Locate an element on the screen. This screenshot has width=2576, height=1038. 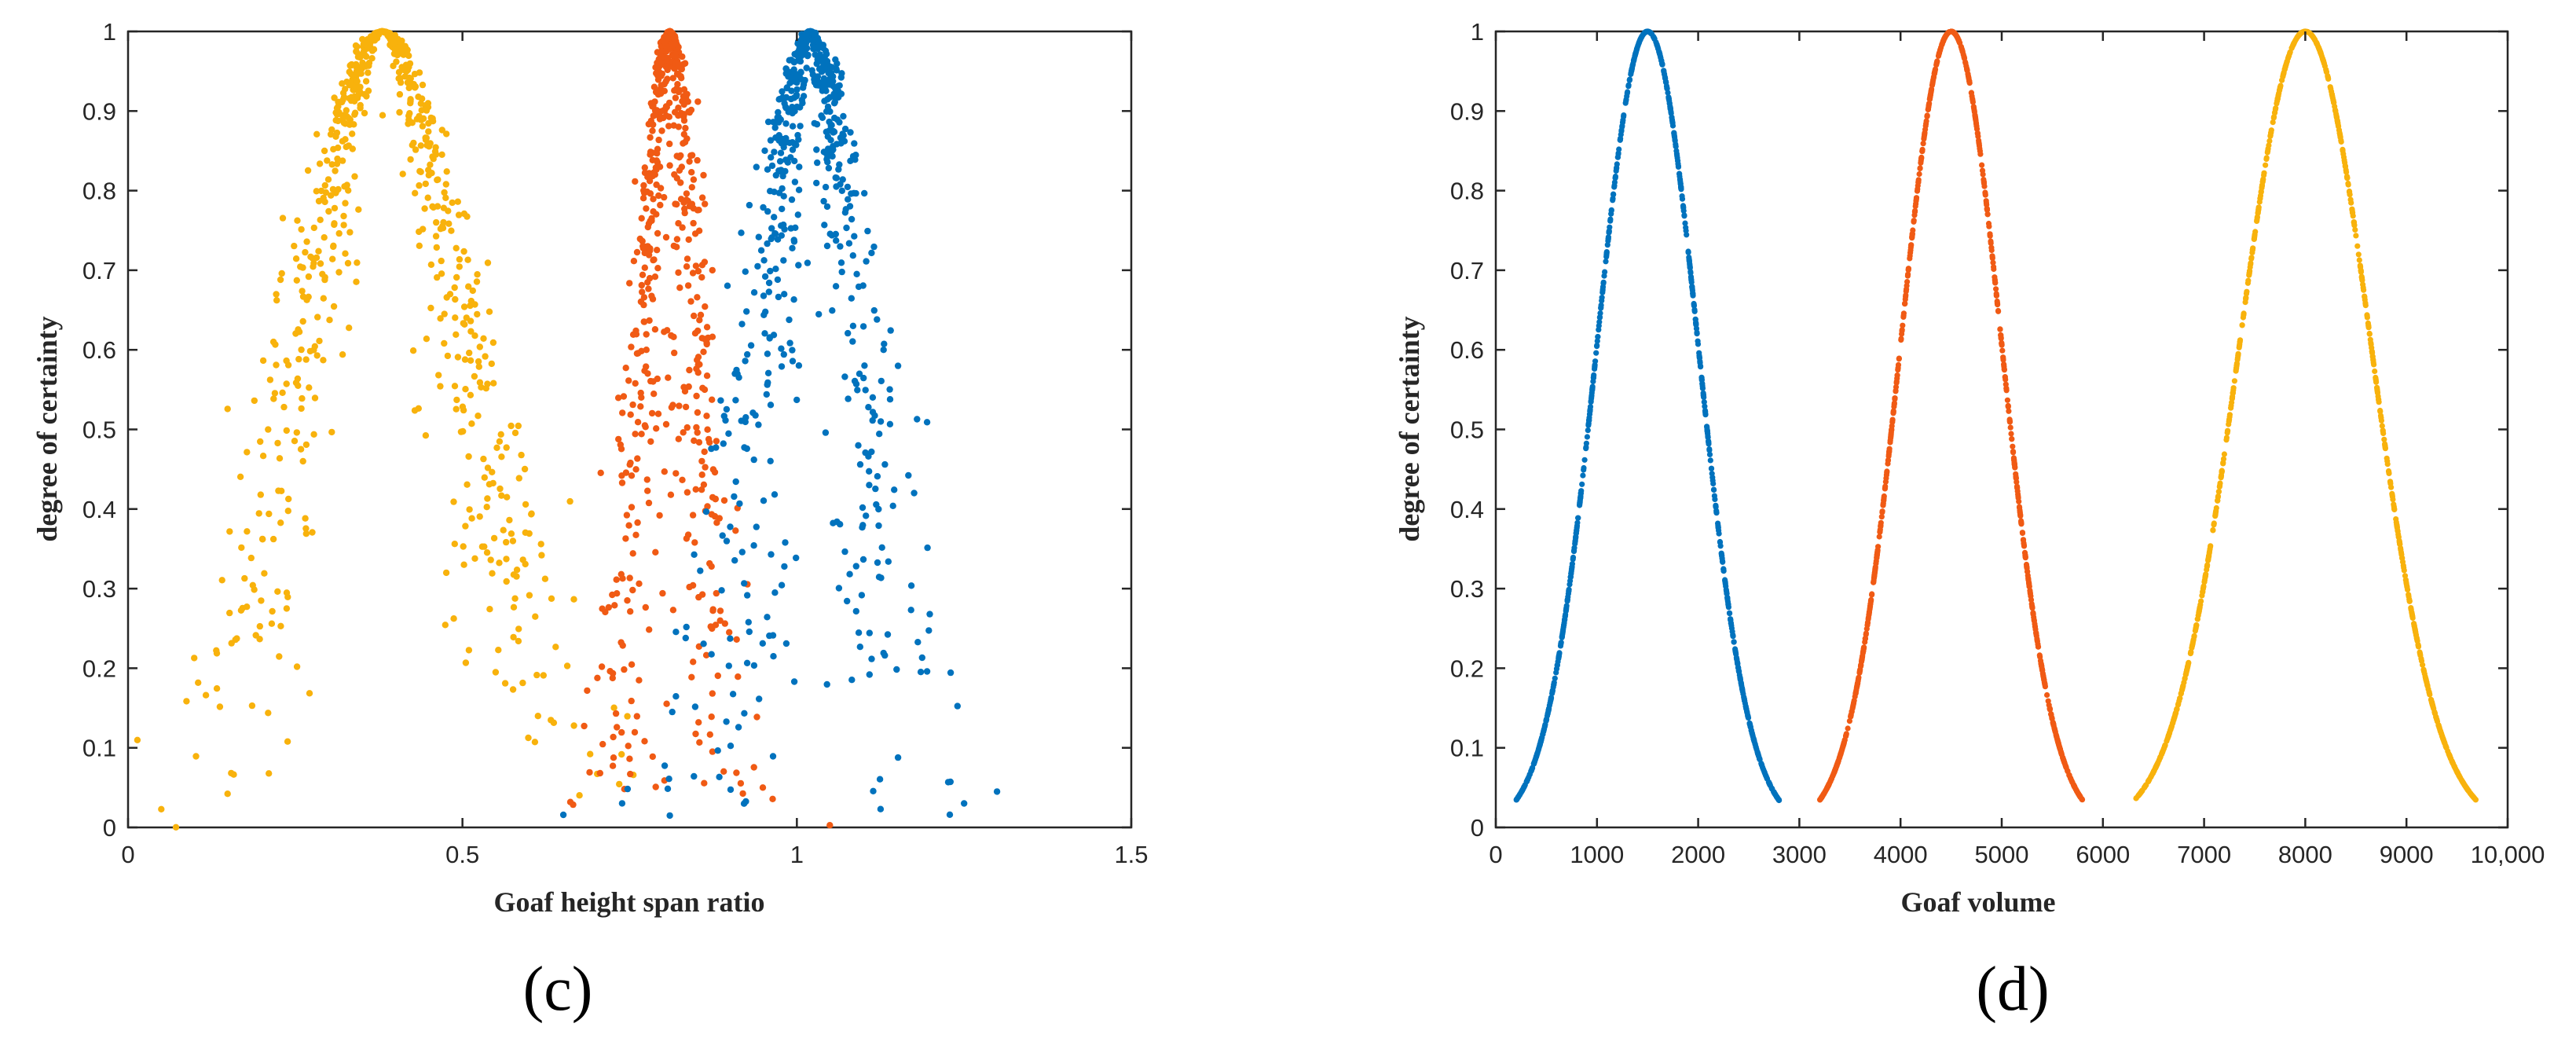
x-tick-label: 7000 is located at coordinates (2204, 854).